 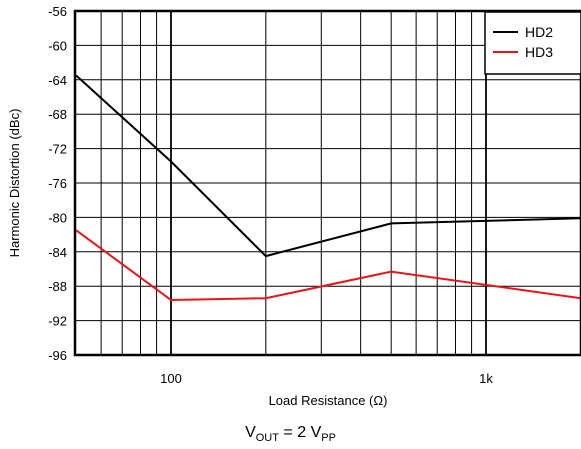 I want to click on x-tick-label: 100, so click(x=171, y=378).